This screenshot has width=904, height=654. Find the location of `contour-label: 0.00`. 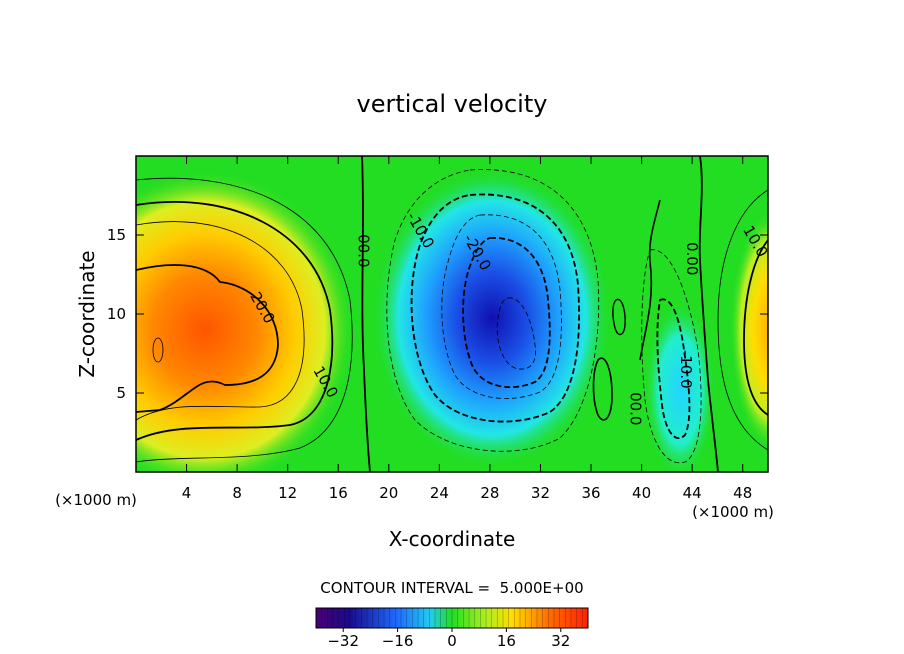

contour-label: 0.00 is located at coordinates (692, 258).